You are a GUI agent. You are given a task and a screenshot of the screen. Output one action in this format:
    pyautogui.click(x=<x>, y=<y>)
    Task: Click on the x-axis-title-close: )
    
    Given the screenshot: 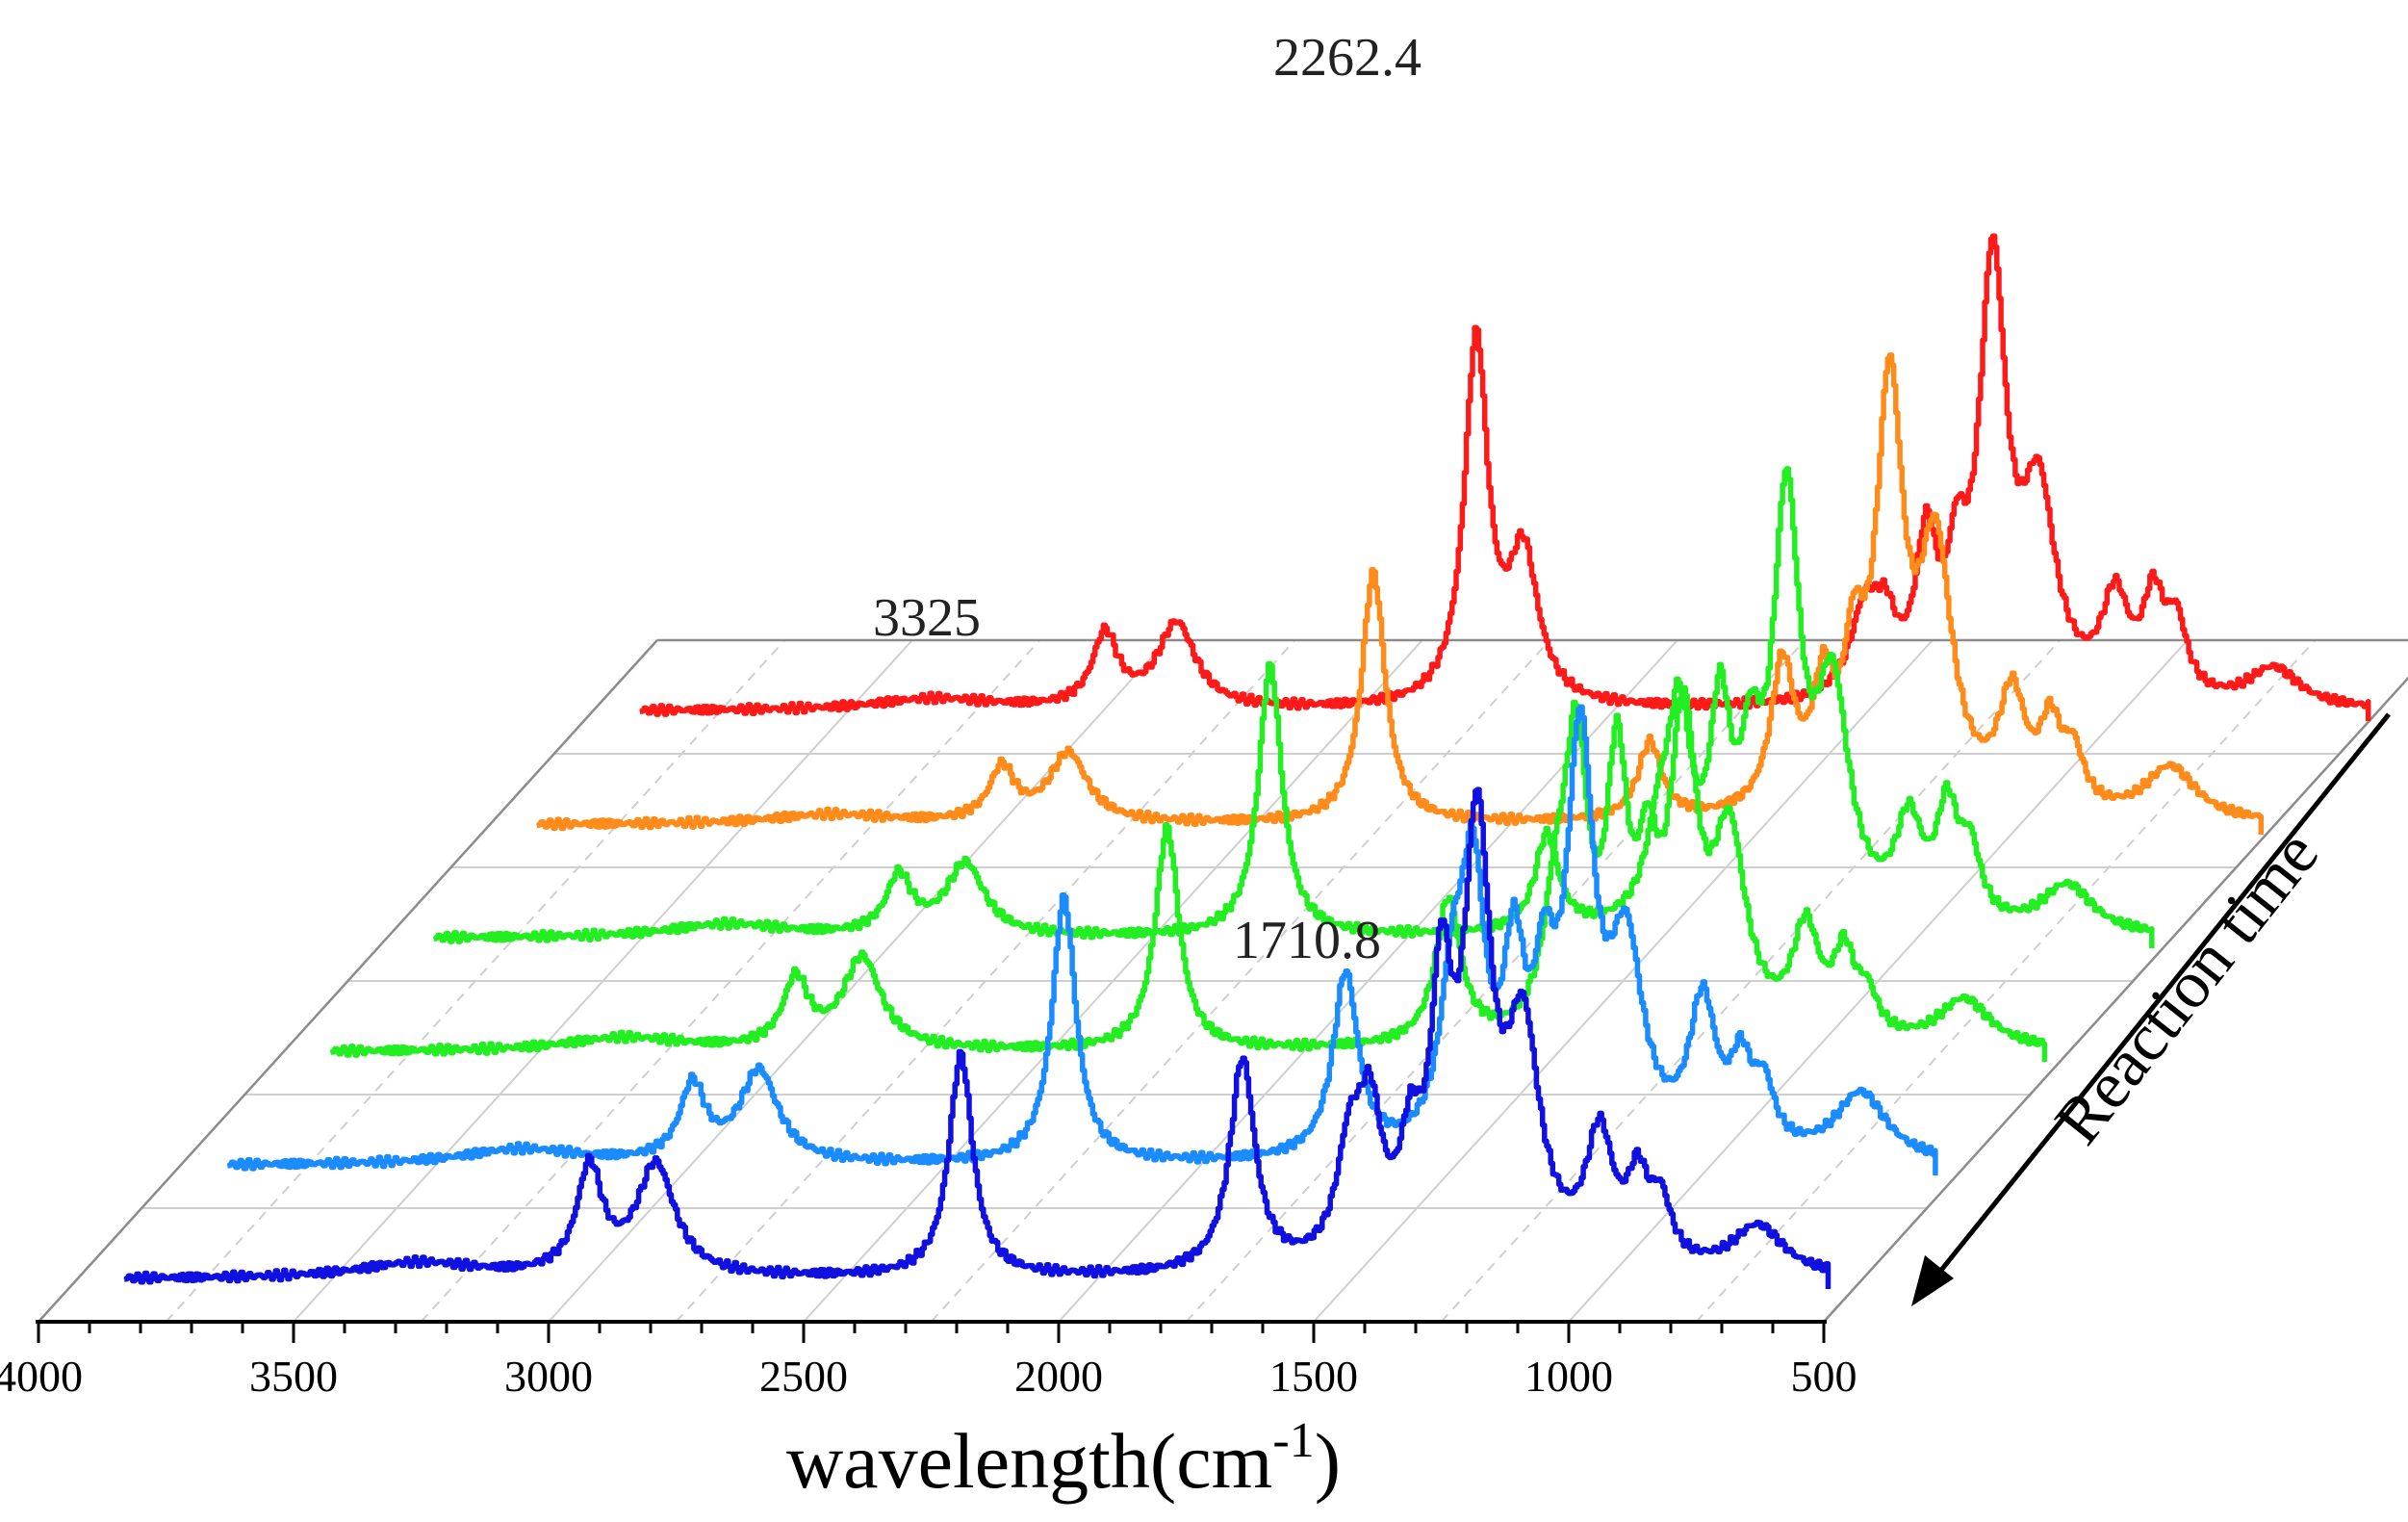 What is the action you would take?
    pyautogui.click(x=1328, y=1461)
    